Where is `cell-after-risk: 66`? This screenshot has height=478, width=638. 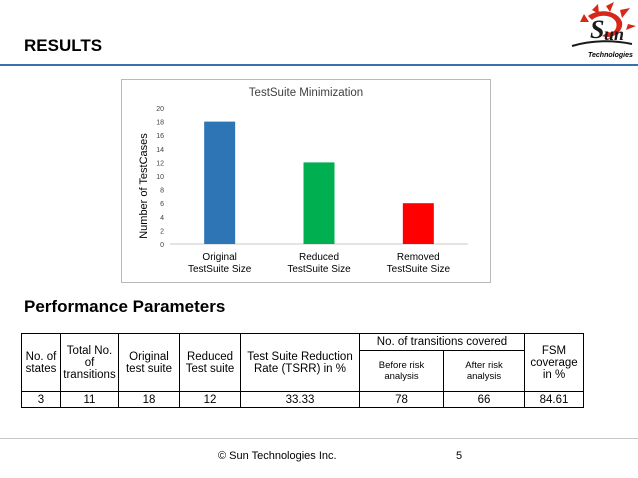 cell-after-risk: 66 is located at coordinates (484, 399).